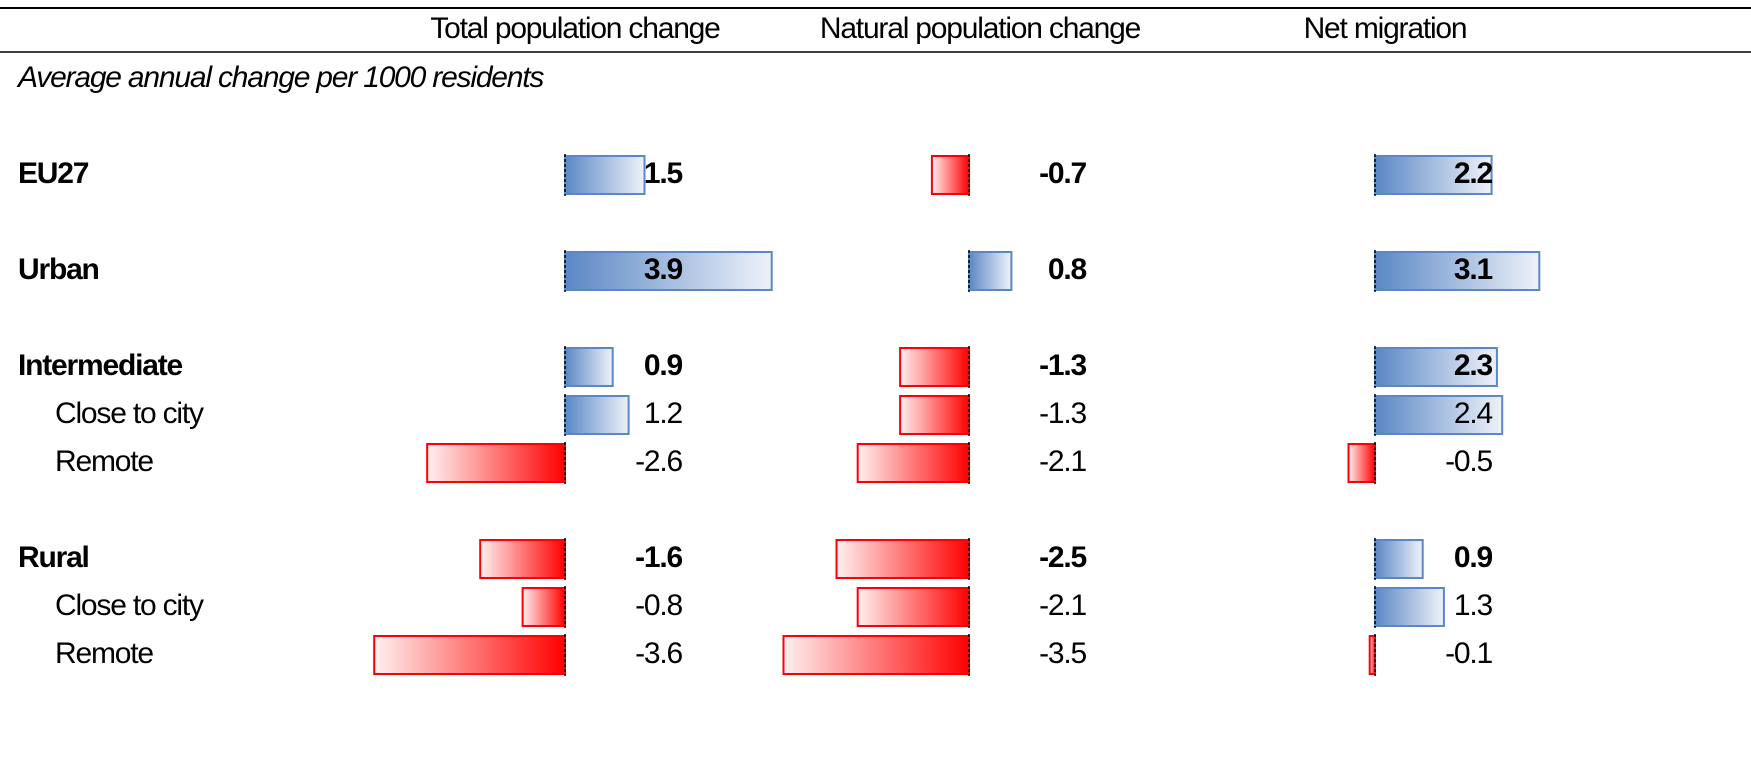  What do you see at coordinates (1473, 413) in the screenshot?
I see `value-label: 2.4` at bounding box center [1473, 413].